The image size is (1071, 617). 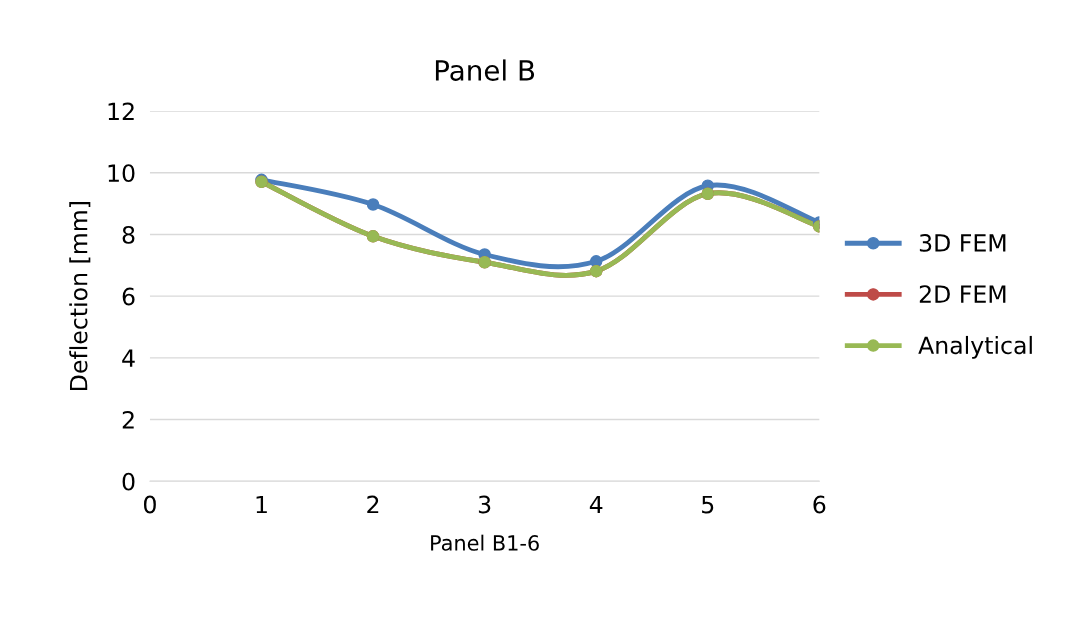 What do you see at coordinates (80, 296) in the screenshot?
I see `y-axis-title: Deflection [mm]` at bounding box center [80, 296].